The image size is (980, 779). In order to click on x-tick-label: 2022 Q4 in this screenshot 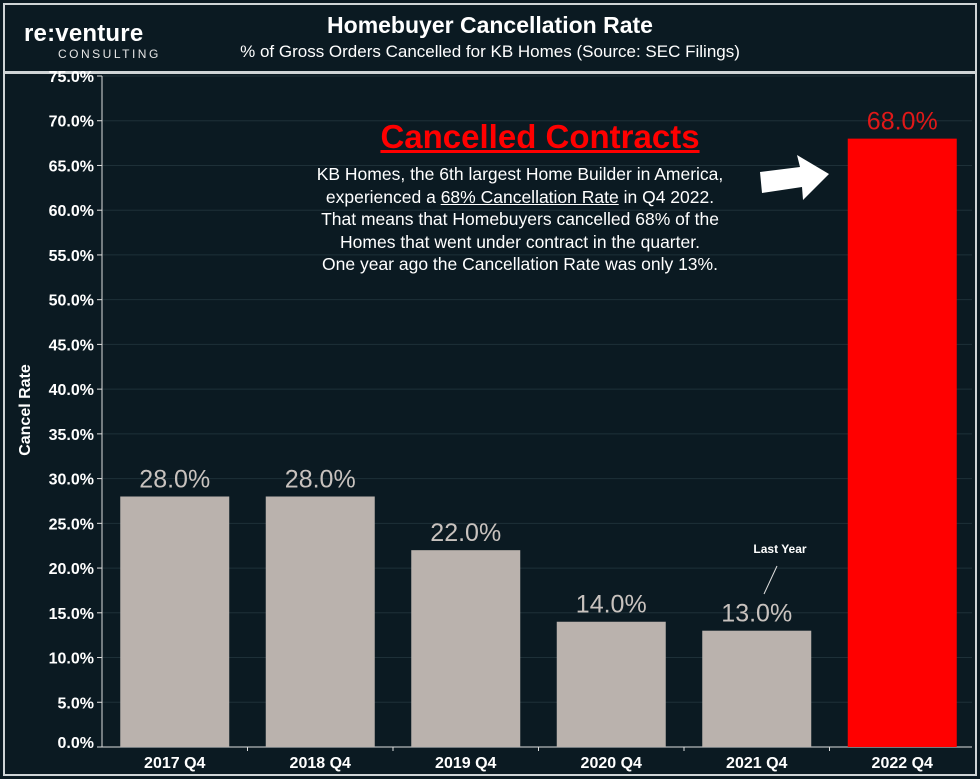, I will do `click(902, 763)`.